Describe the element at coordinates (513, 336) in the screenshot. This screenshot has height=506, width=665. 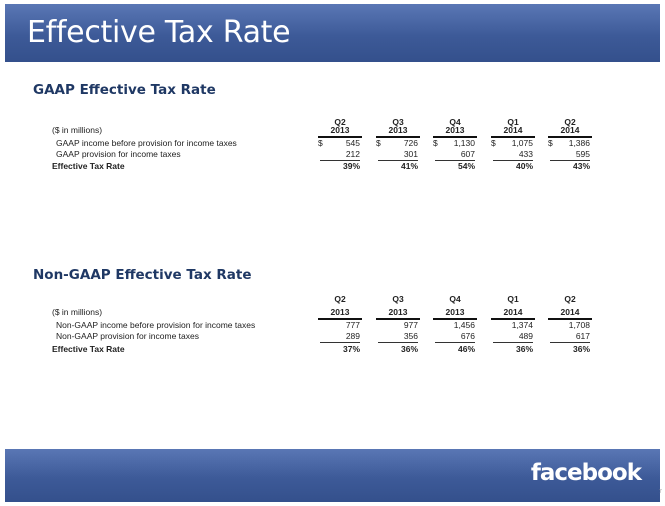
I see `value-cell: 489` at that location.